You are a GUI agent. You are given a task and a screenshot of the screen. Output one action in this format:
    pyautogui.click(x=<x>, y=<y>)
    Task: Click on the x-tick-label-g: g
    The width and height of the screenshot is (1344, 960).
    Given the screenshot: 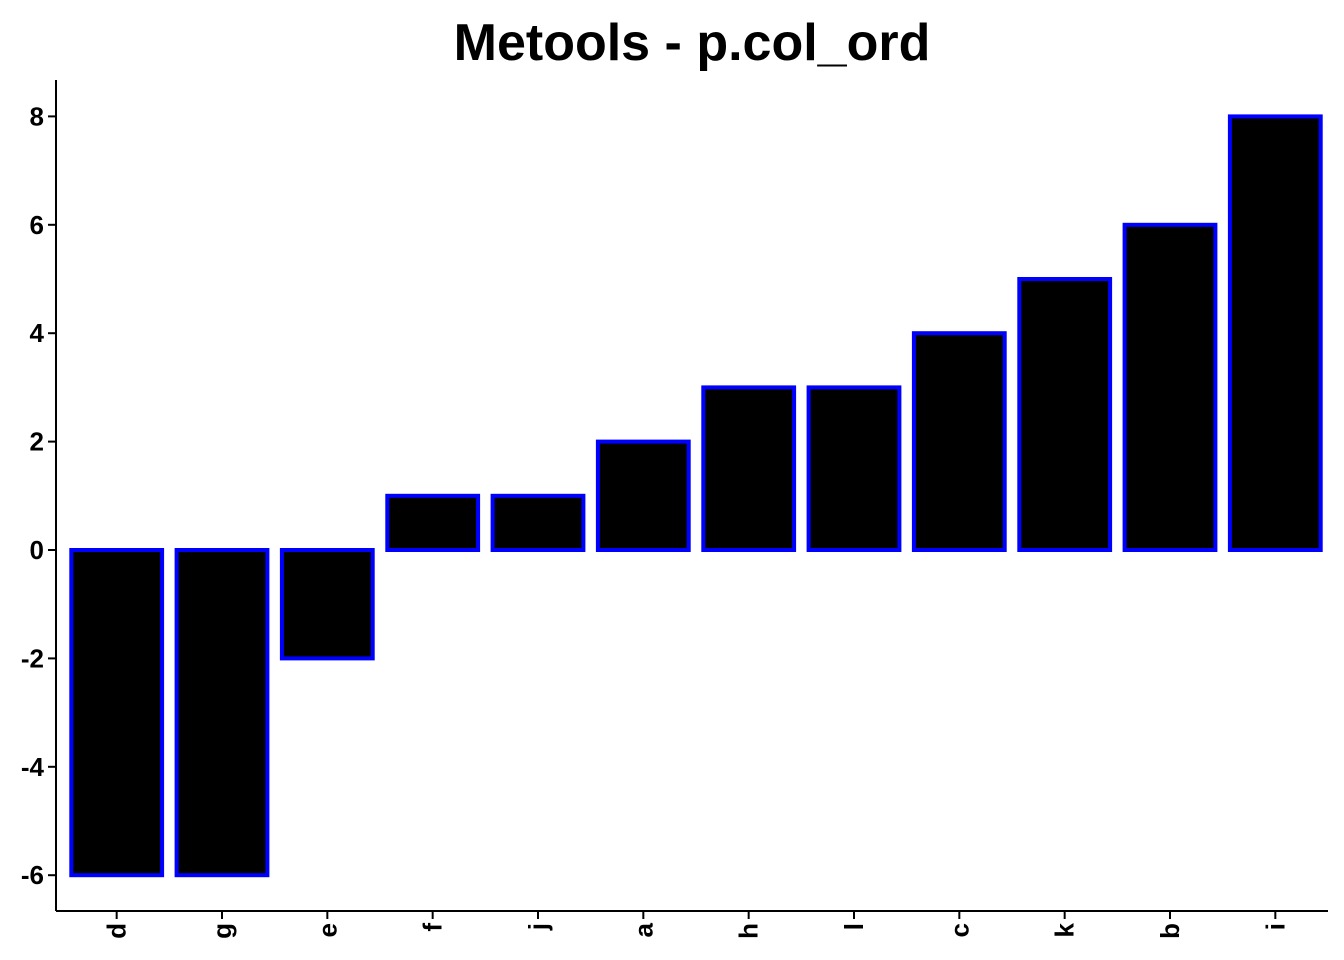 What is the action you would take?
    pyautogui.click(x=222, y=931)
    